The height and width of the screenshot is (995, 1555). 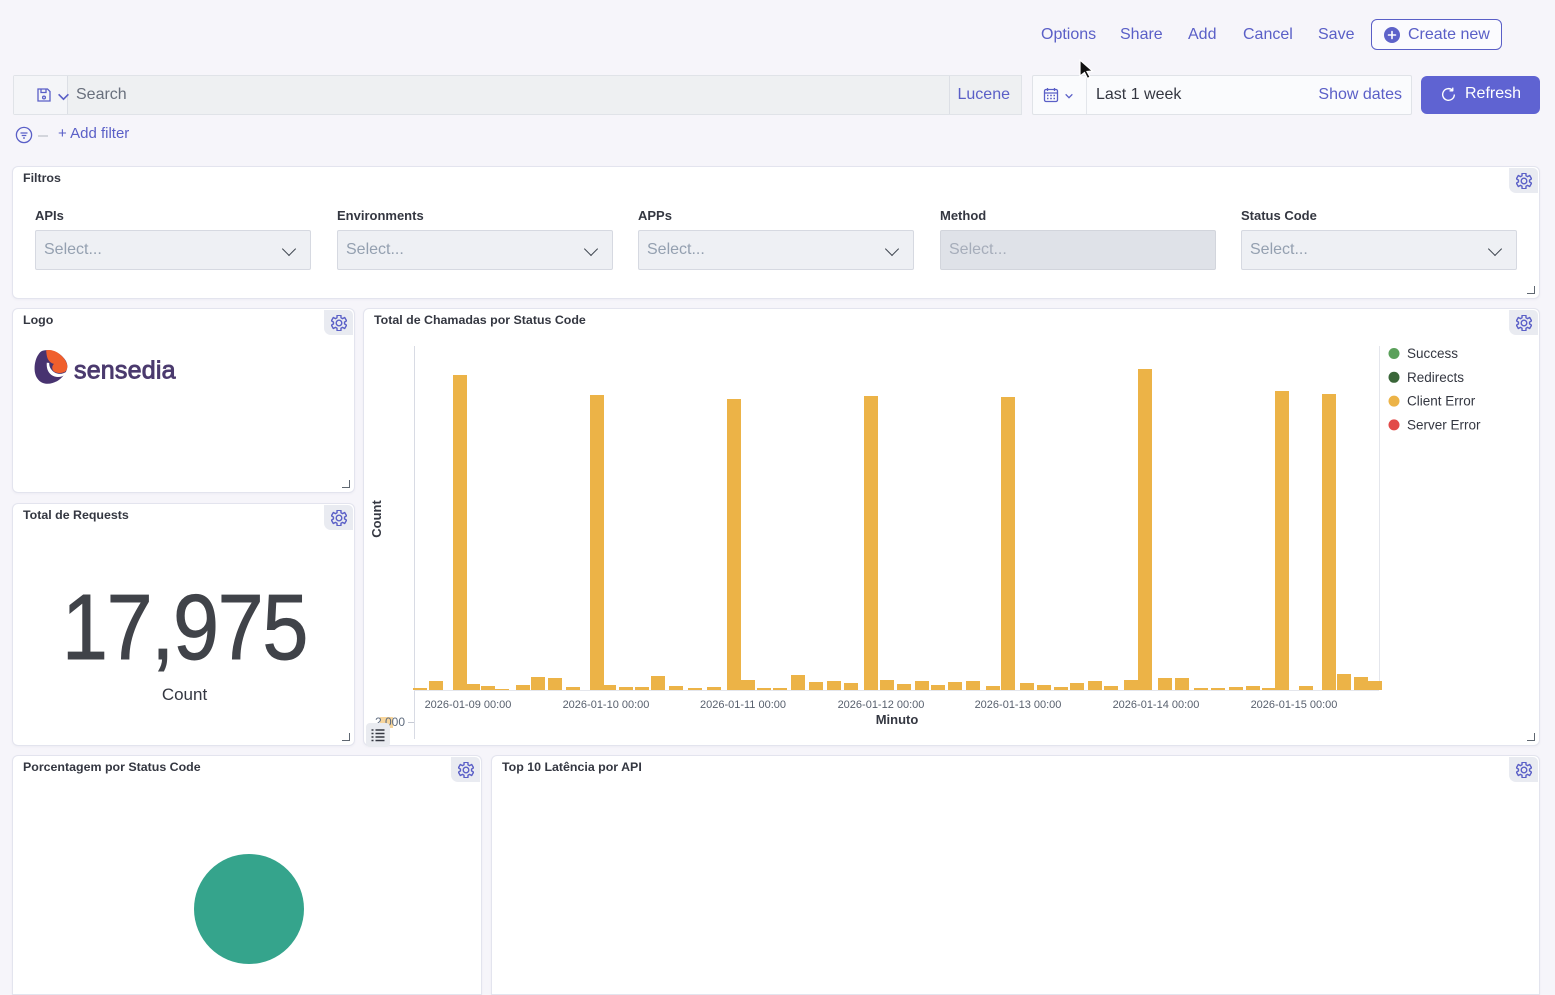 What do you see at coordinates (468, 705) in the screenshot?
I see `svg-text: 2026-01-09 00:00` at bounding box center [468, 705].